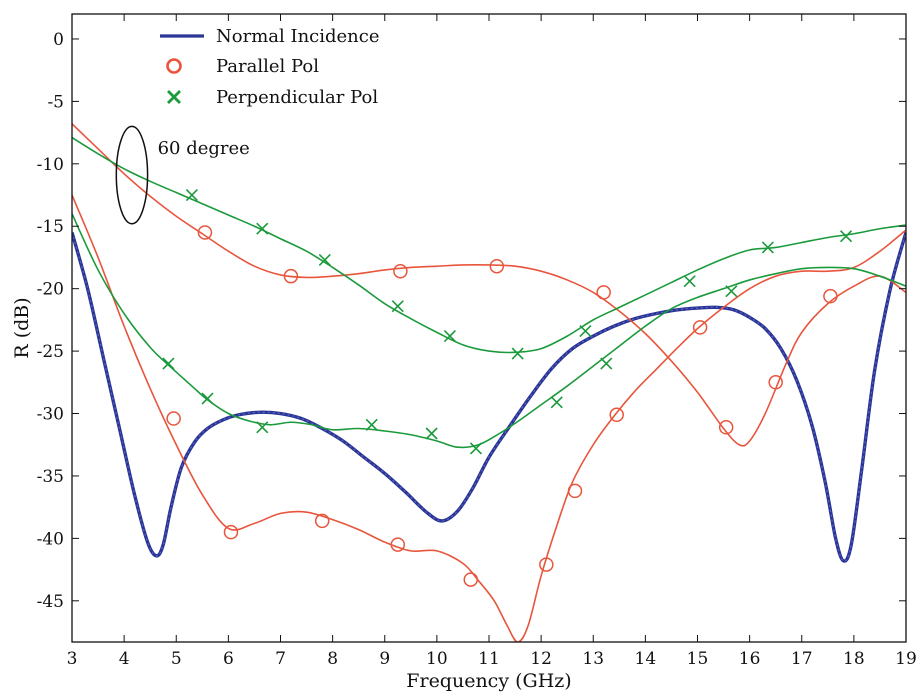 The width and height of the screenshot is (918, 693). What do you see at coordinates (174, 66) in the screenshot?
I see `legend-marker-parallel` at bounding box center [174, 66].